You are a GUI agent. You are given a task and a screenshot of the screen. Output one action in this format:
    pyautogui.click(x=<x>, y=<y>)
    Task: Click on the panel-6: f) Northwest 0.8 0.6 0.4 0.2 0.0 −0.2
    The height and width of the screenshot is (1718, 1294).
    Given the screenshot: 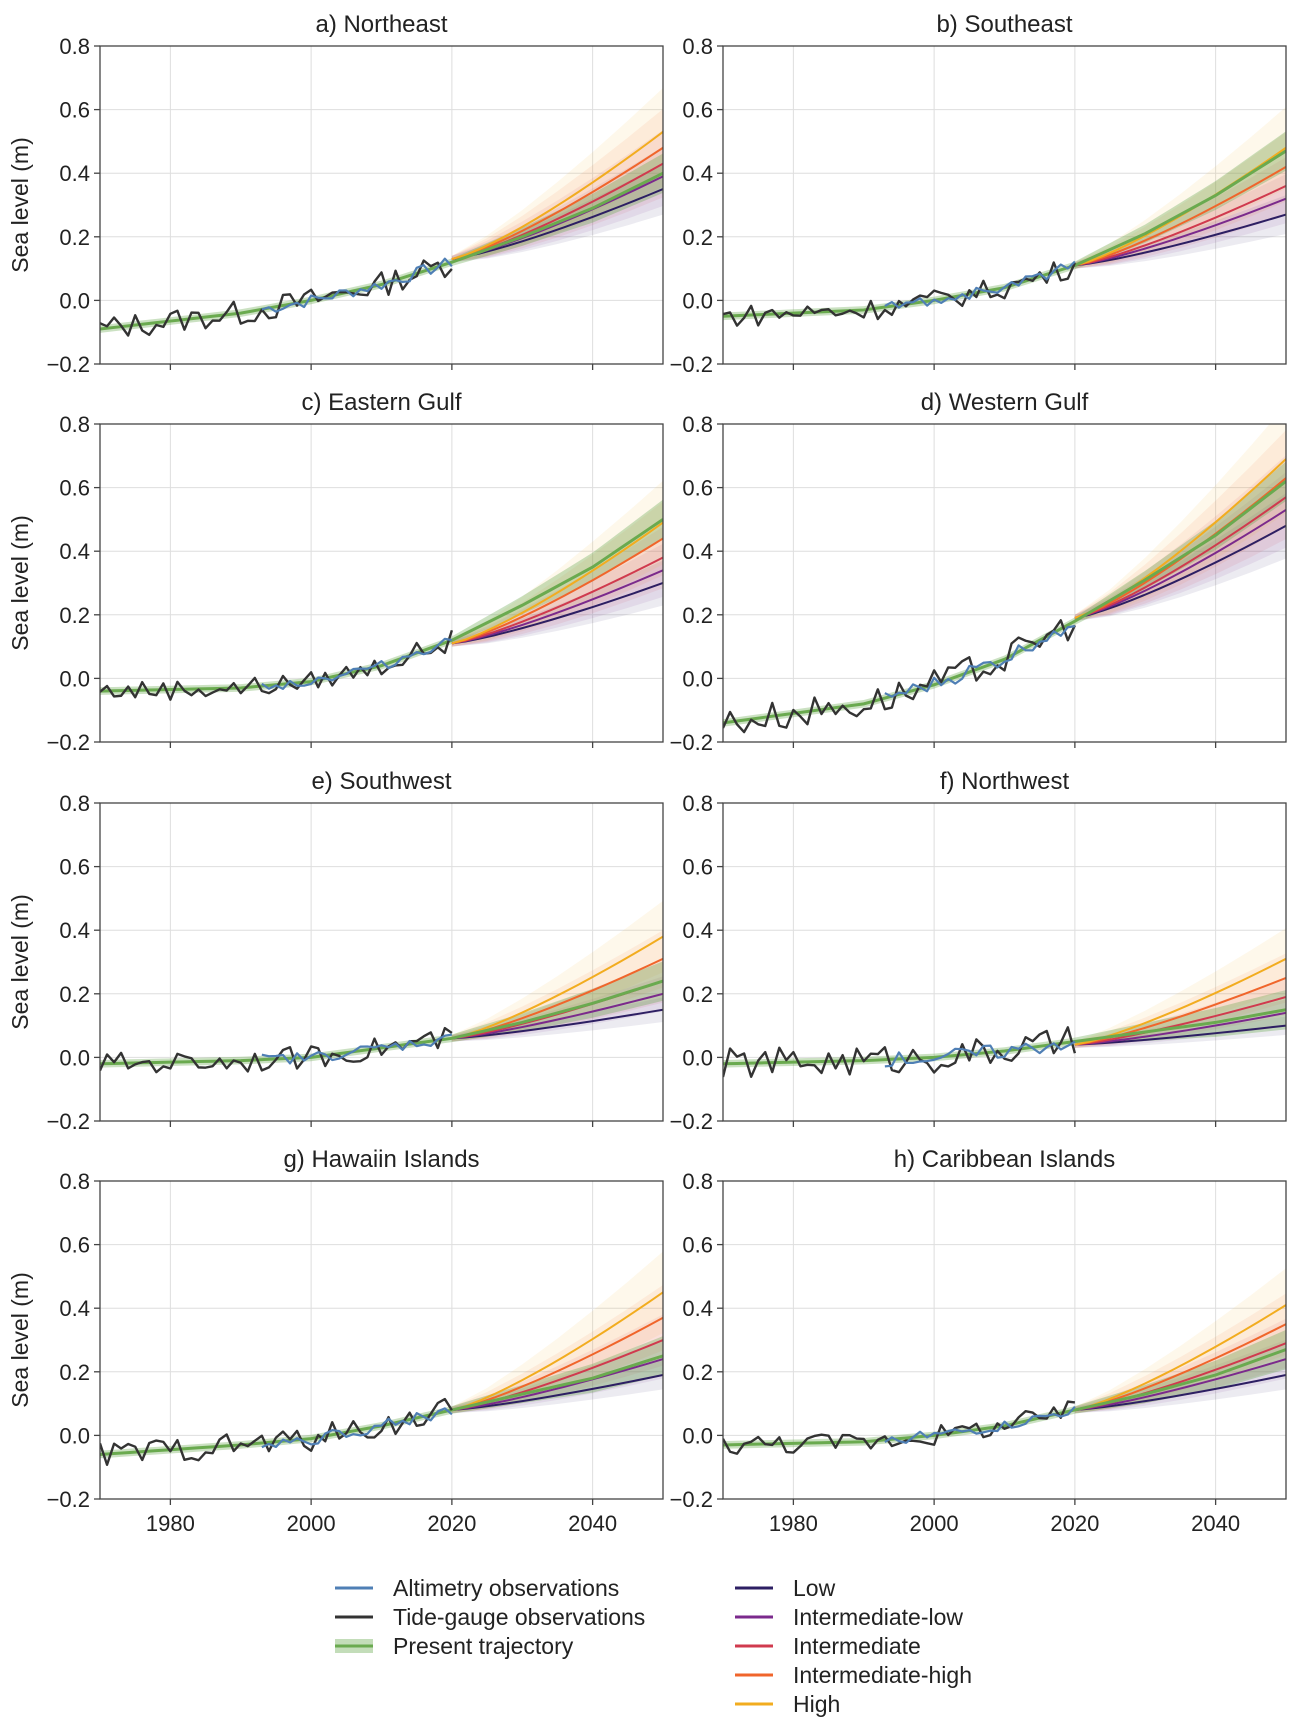 What is the action you would take?
    pyautogui.click(x=978, y=951)
    